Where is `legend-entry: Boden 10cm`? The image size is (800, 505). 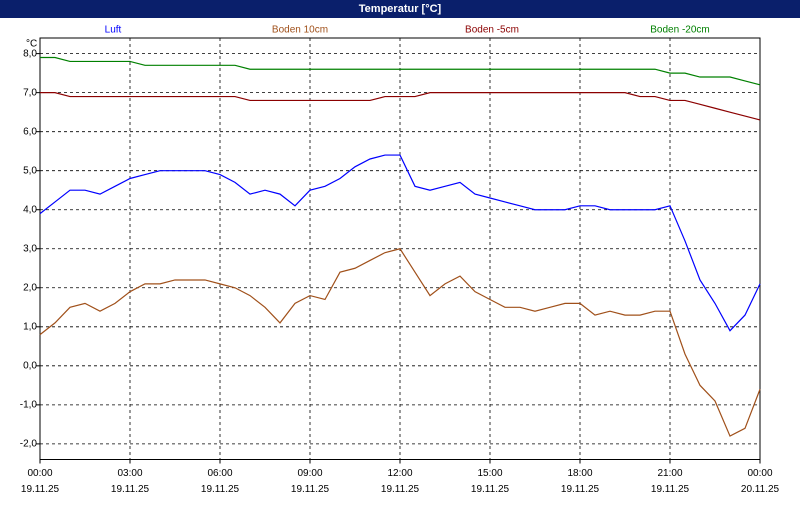 legend-entry: Boden 10cm is located at coordinates (300, 30).